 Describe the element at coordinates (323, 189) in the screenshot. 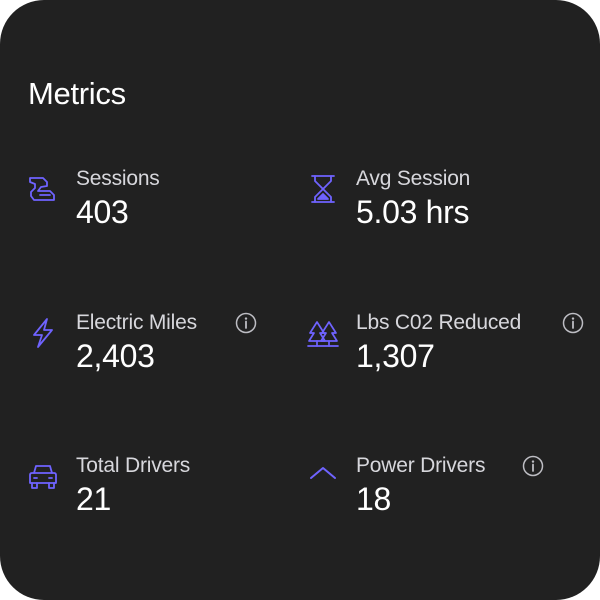

I see `hourglass-icon` at that location.